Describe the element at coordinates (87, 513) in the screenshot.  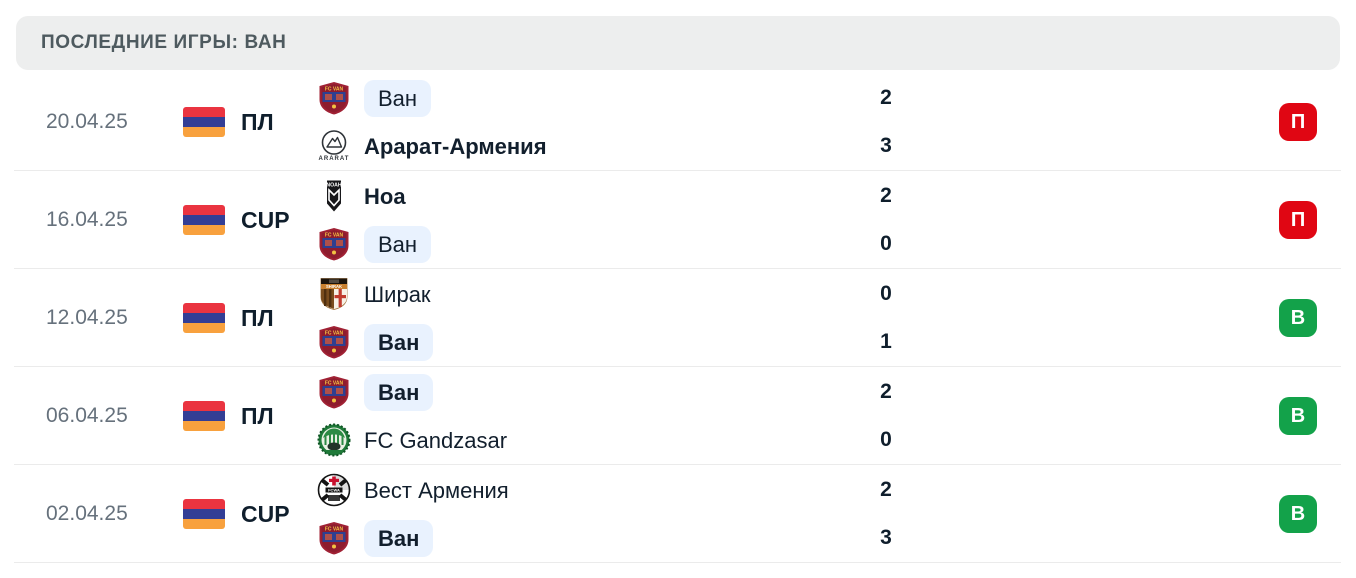
I see `match-date: 02.04.25` at that location.